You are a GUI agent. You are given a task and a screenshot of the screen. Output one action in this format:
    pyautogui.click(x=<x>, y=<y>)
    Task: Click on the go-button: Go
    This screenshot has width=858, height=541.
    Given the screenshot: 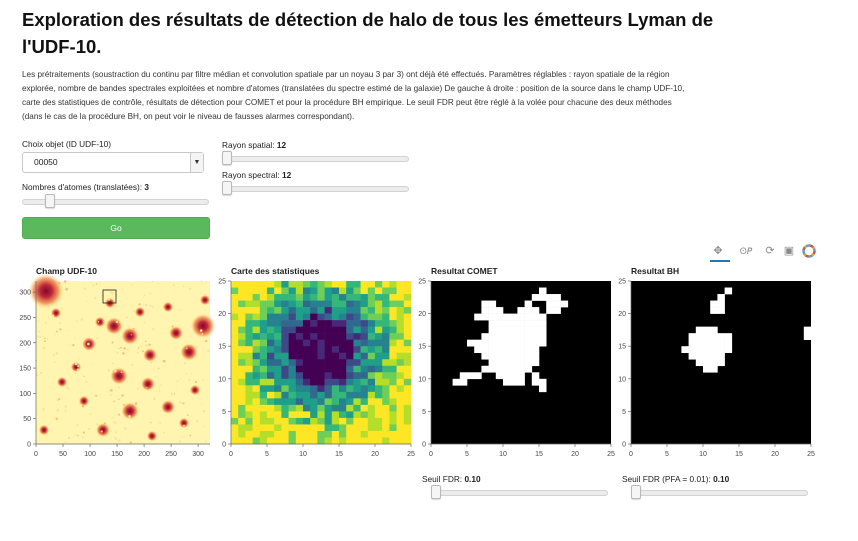 What is the action you would take?
    pyautogui.click(x=116, y=228)
    